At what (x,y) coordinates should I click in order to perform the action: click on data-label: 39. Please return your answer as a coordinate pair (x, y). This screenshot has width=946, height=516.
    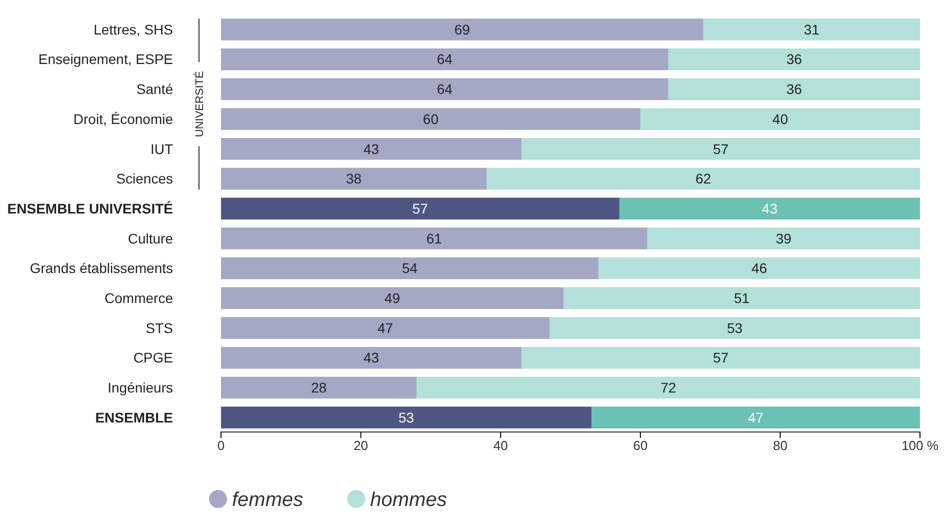
    Looking at the image, I should click on (784, 238).